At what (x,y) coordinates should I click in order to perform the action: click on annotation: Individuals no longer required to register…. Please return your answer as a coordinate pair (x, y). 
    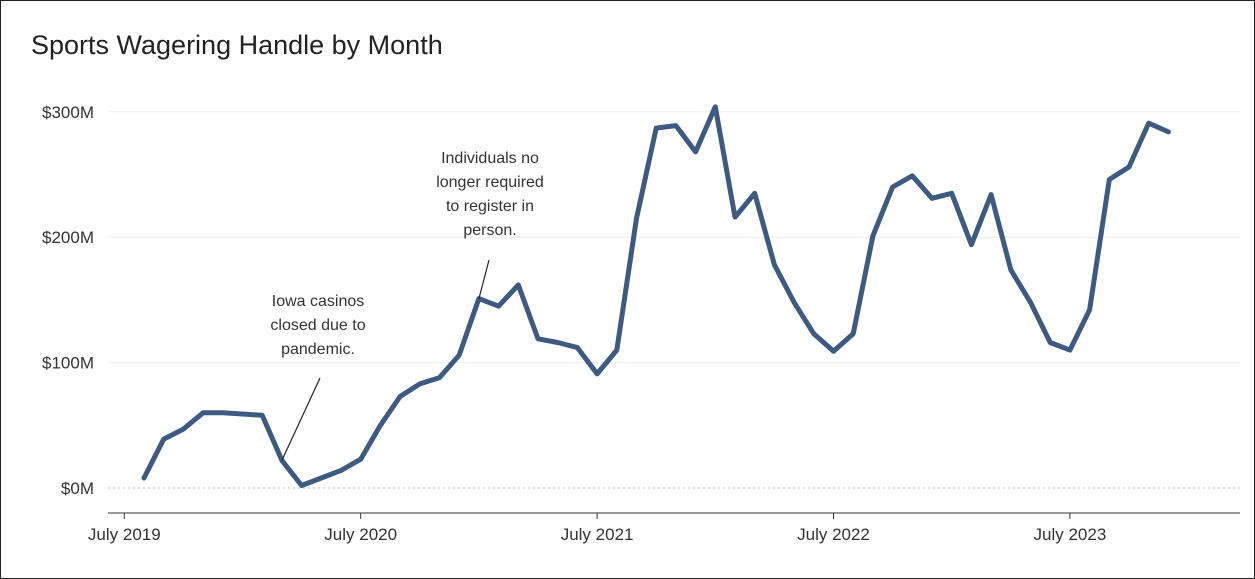
    Looking at the image, I should click on (490, 224).